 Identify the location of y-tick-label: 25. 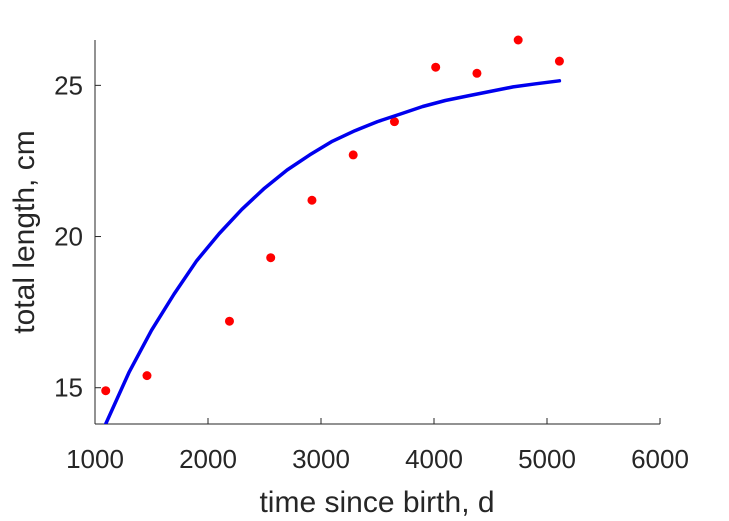
(68, 85).